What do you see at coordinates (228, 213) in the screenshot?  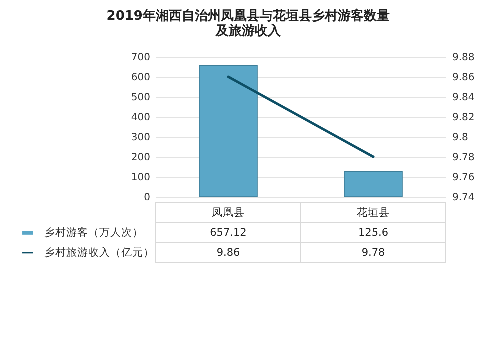 I see `x-tick-label: 凤凰县` at bounding box center [228, 213].